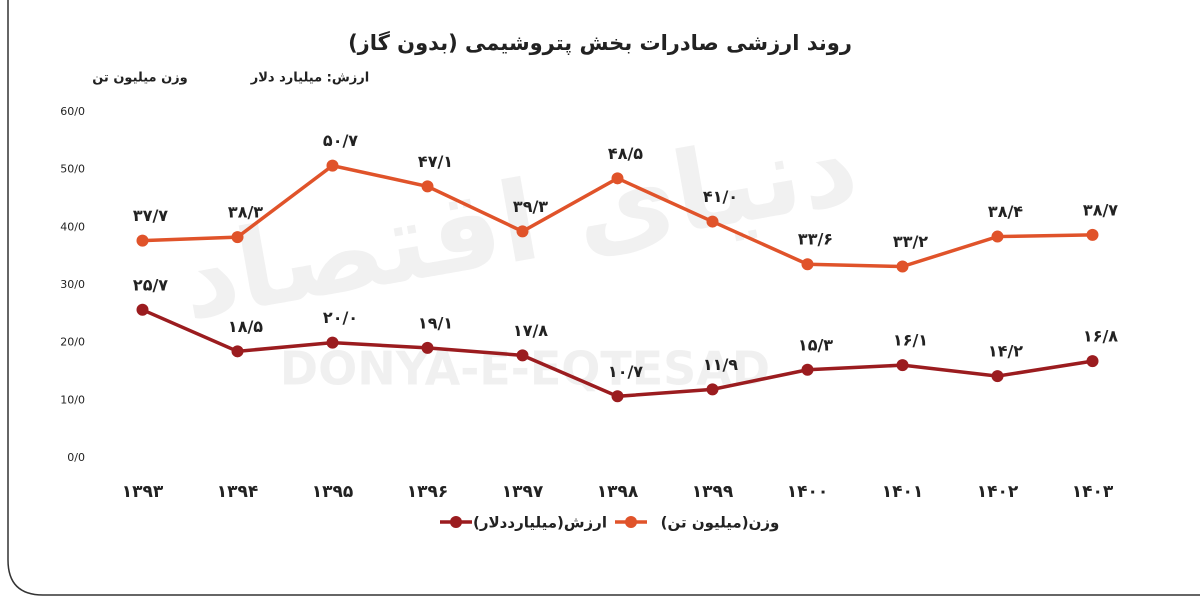 The width and height of the screenshot is (1200, 600). What do you see at coordinates (910, 340) in the screenshot?
I see `value-label: ۱۶/۱` at bounding box center [910, 340].